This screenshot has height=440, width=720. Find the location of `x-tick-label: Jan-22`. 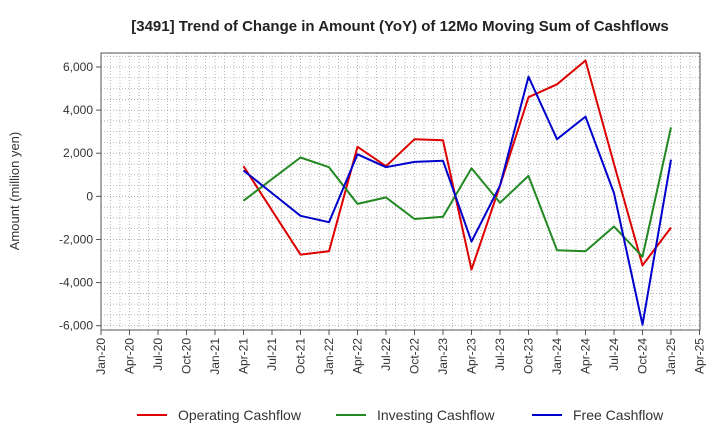

x-tick-label: Jan-22 is located at coordinates (329, 356).